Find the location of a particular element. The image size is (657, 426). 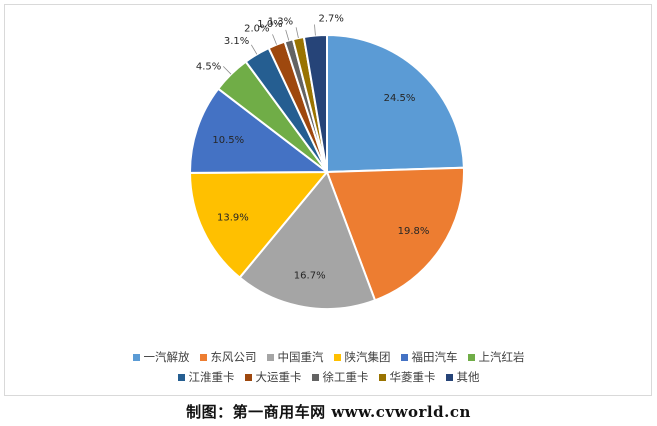

legend-item-1: 一汽解放 is located at coordinates (161, 357).